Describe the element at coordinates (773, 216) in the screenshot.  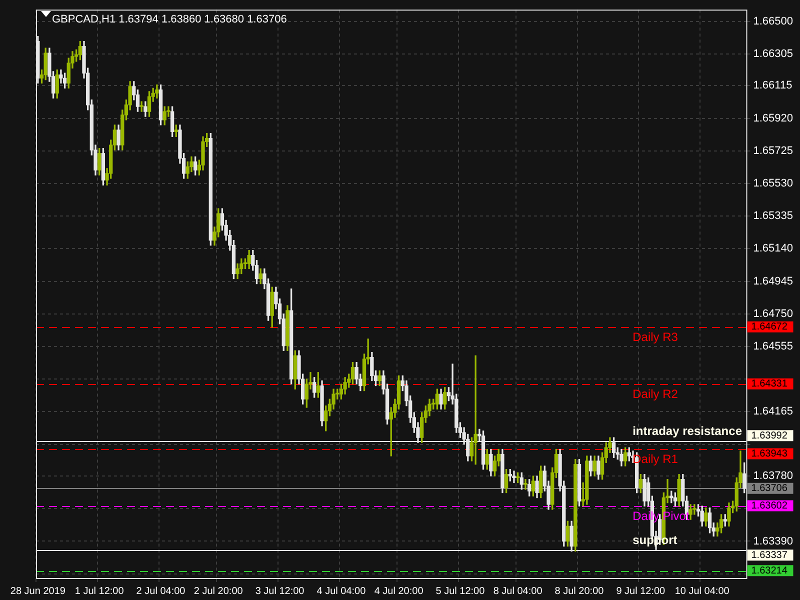
I see `y-tick-label: 1.65335` at that location.